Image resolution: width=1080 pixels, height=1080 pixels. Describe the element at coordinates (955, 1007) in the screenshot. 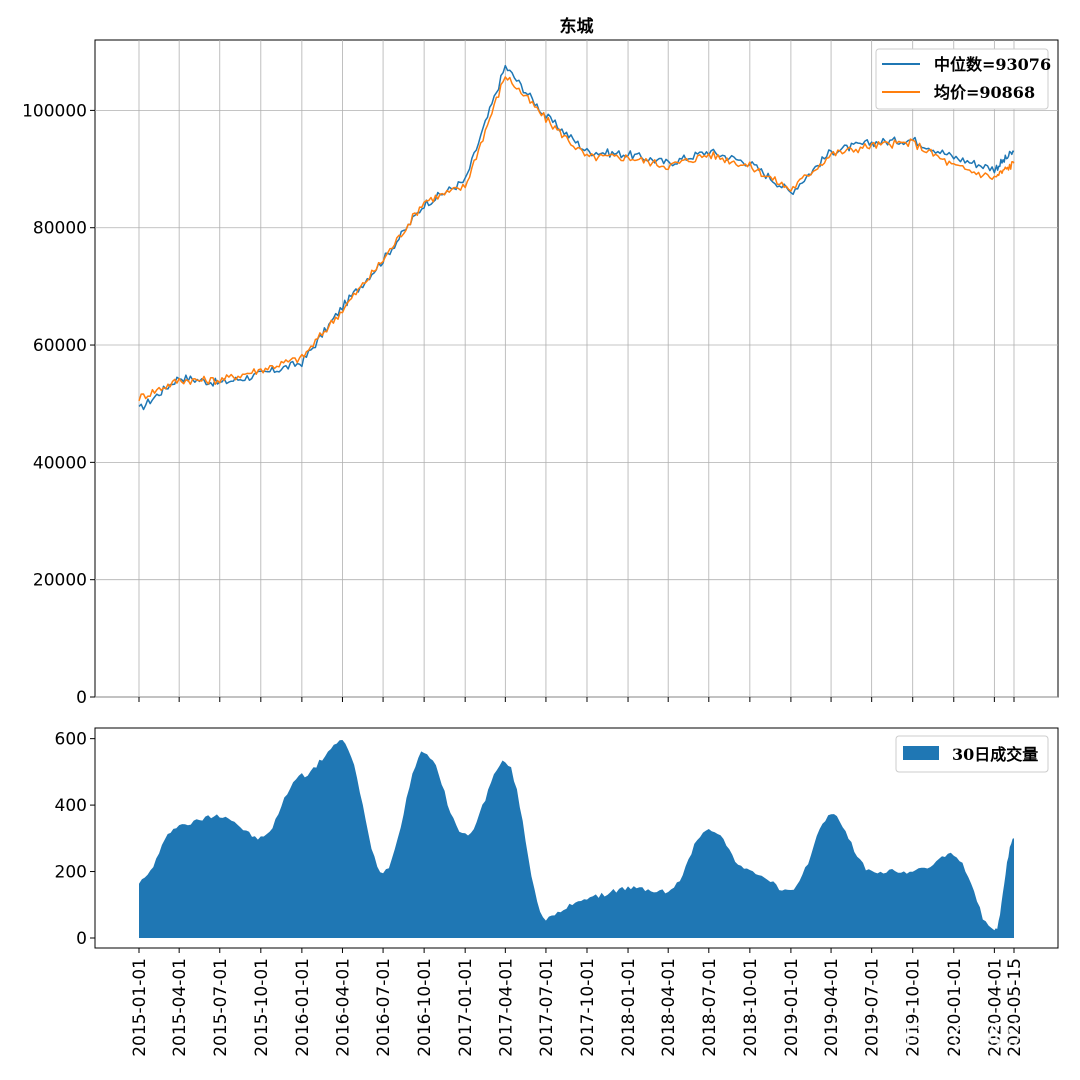

I see `x-tick-label: 2020-01-01` at that location.